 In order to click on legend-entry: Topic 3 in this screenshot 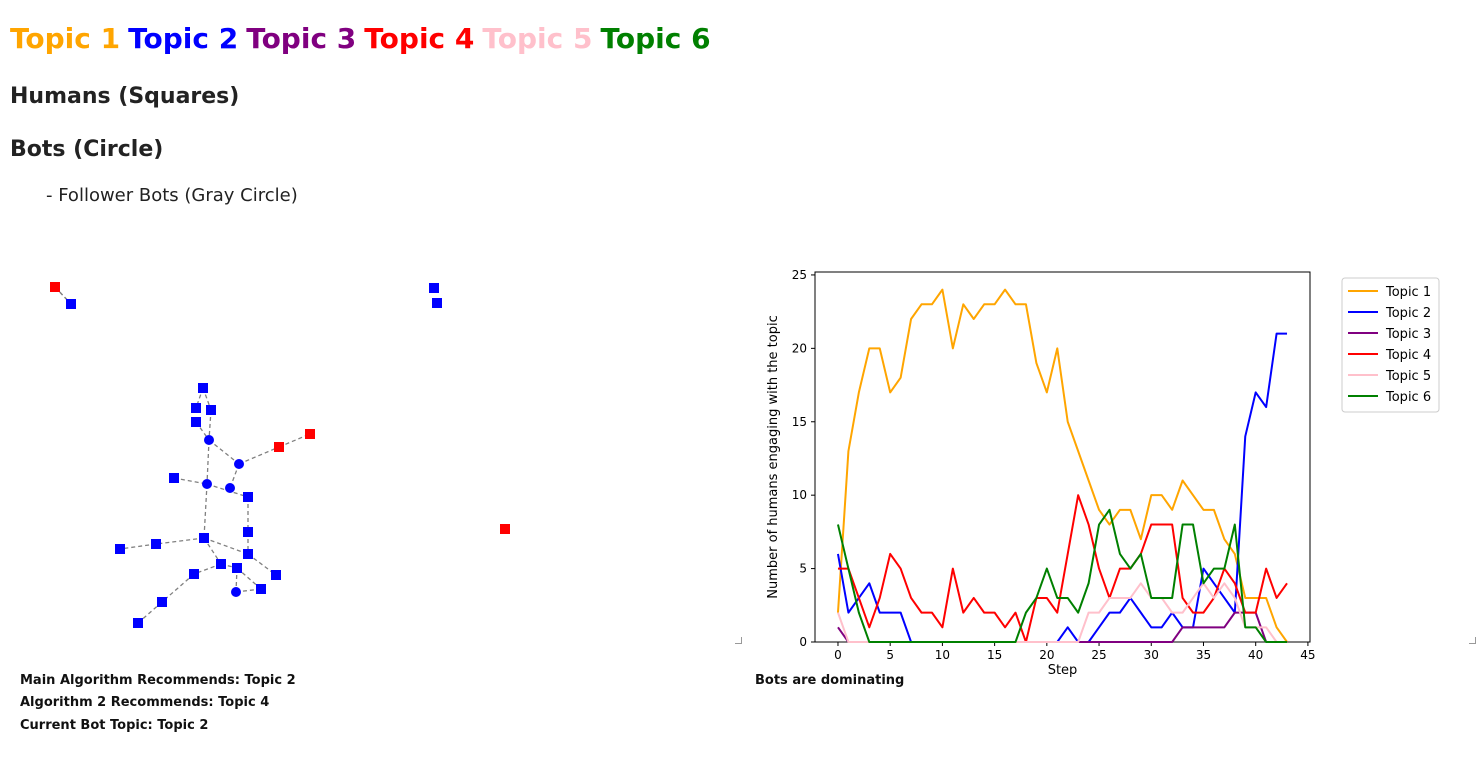, I will do `click(1408, 334)`.